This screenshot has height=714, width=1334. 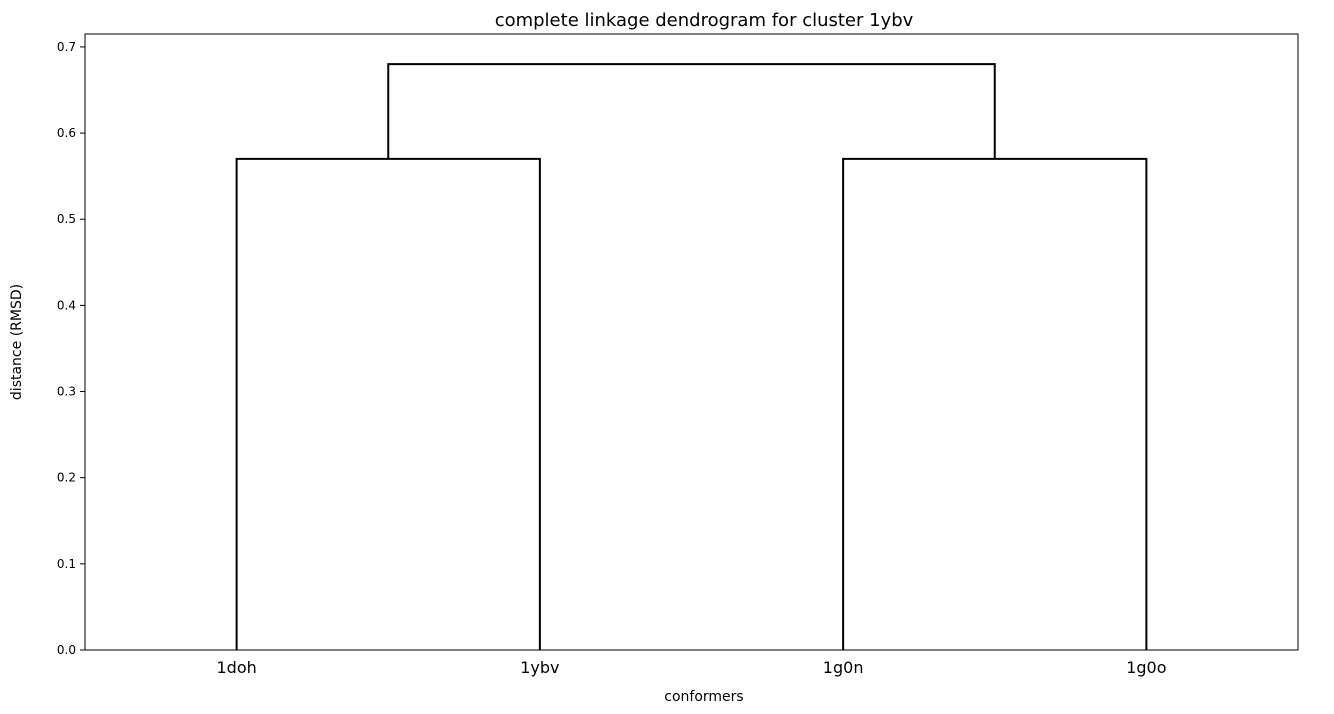 What do you see at coordinates (66, 650) in the screenshot?
I see `y-tick-label: 0.0` at bounding box center [66, 650].